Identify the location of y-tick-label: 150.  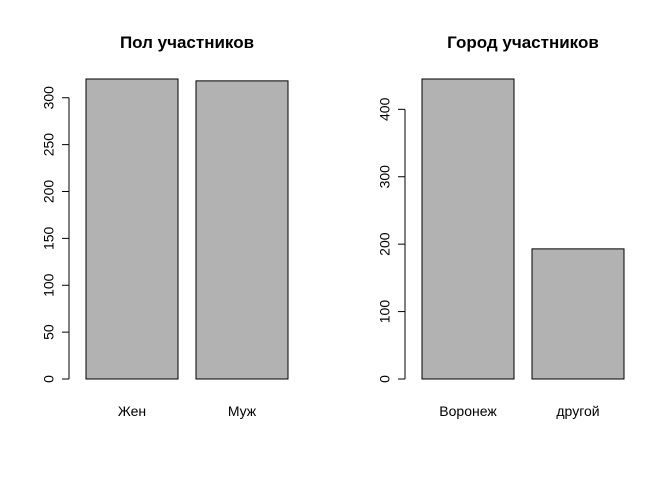
(49, 238).